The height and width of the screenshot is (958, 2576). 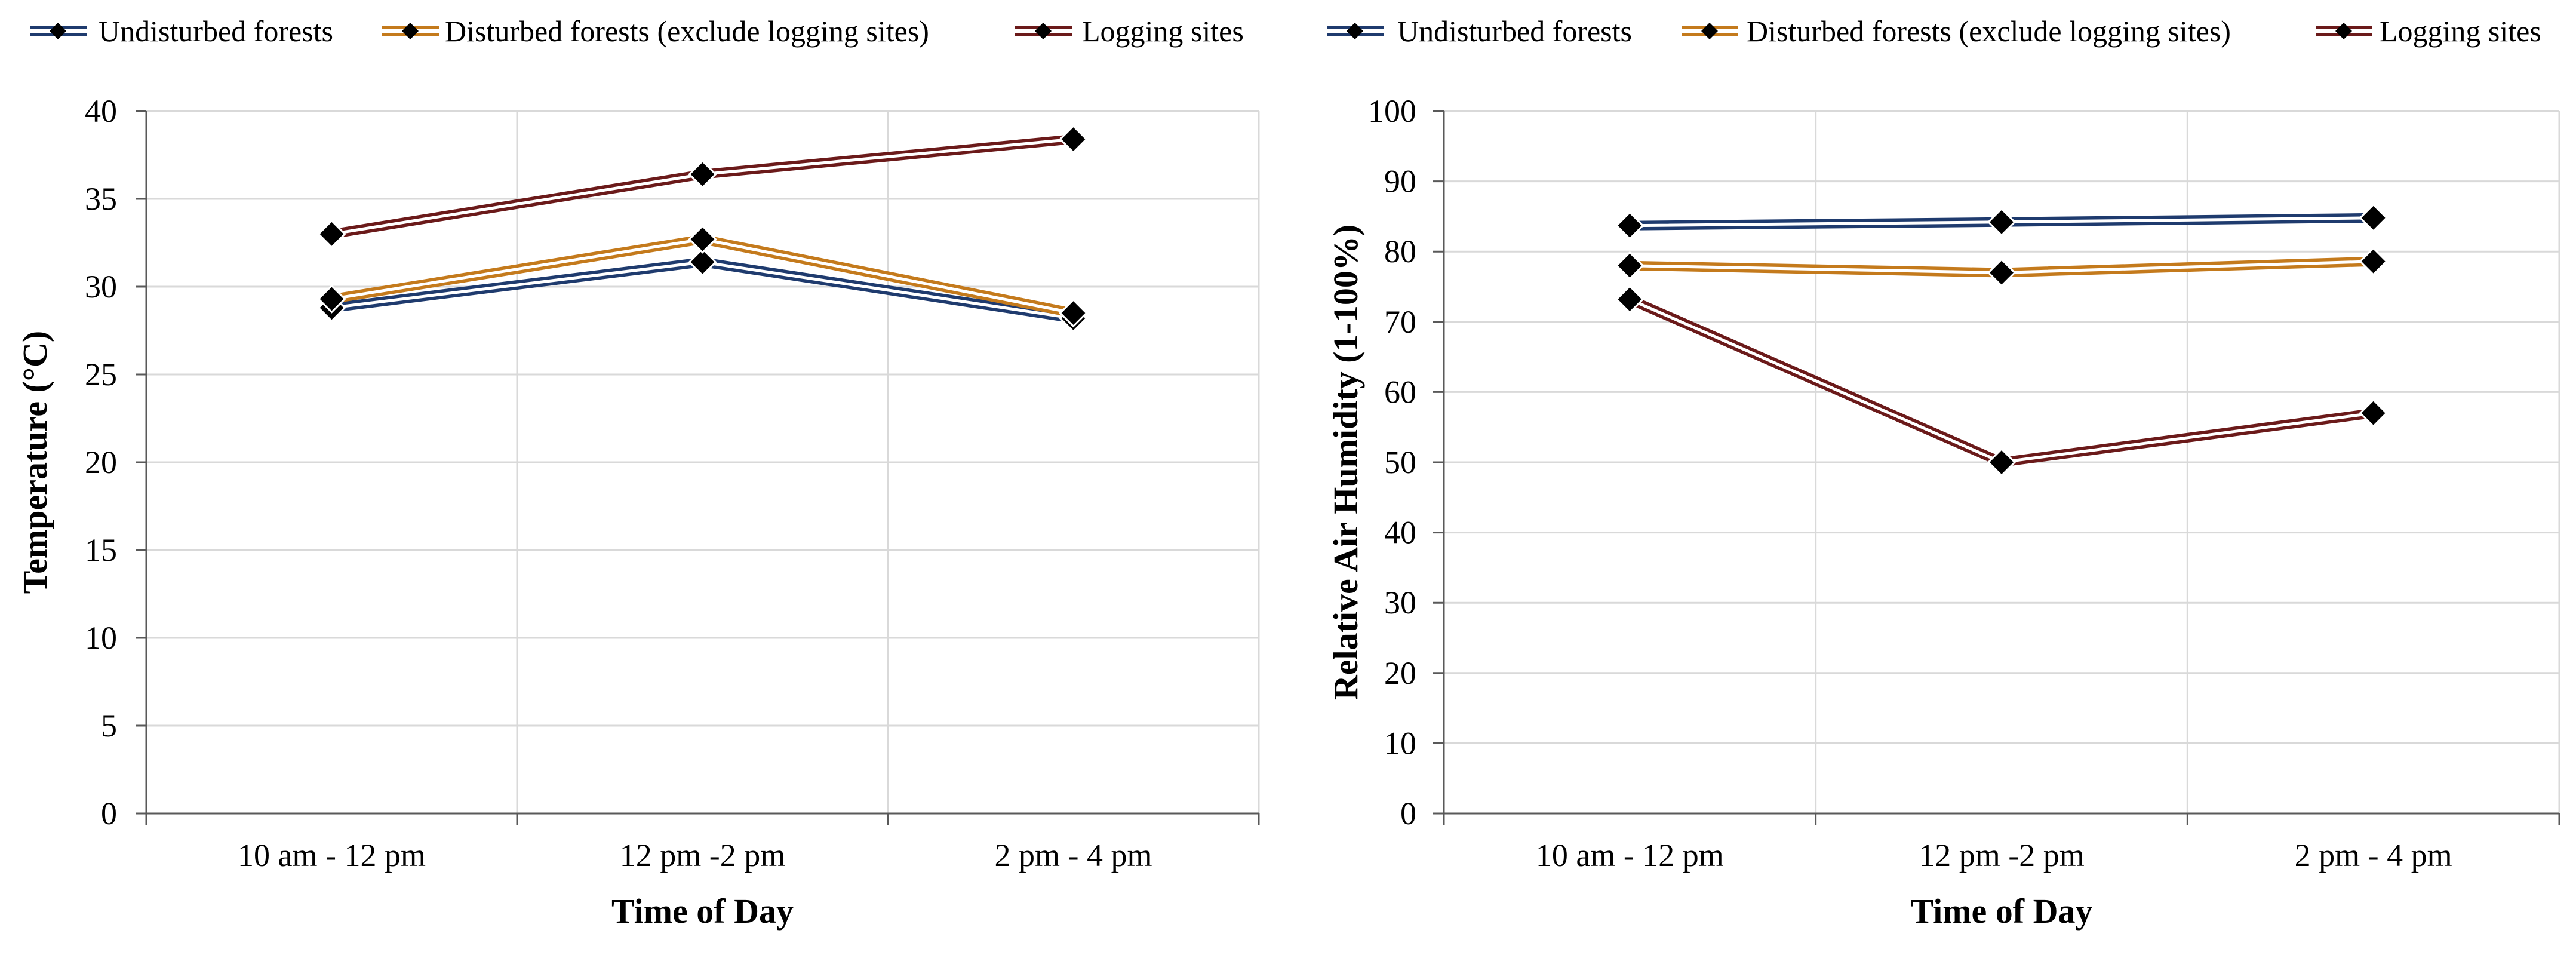 I want to click on y-tick-label: 80, so click(x=1400, y=251).